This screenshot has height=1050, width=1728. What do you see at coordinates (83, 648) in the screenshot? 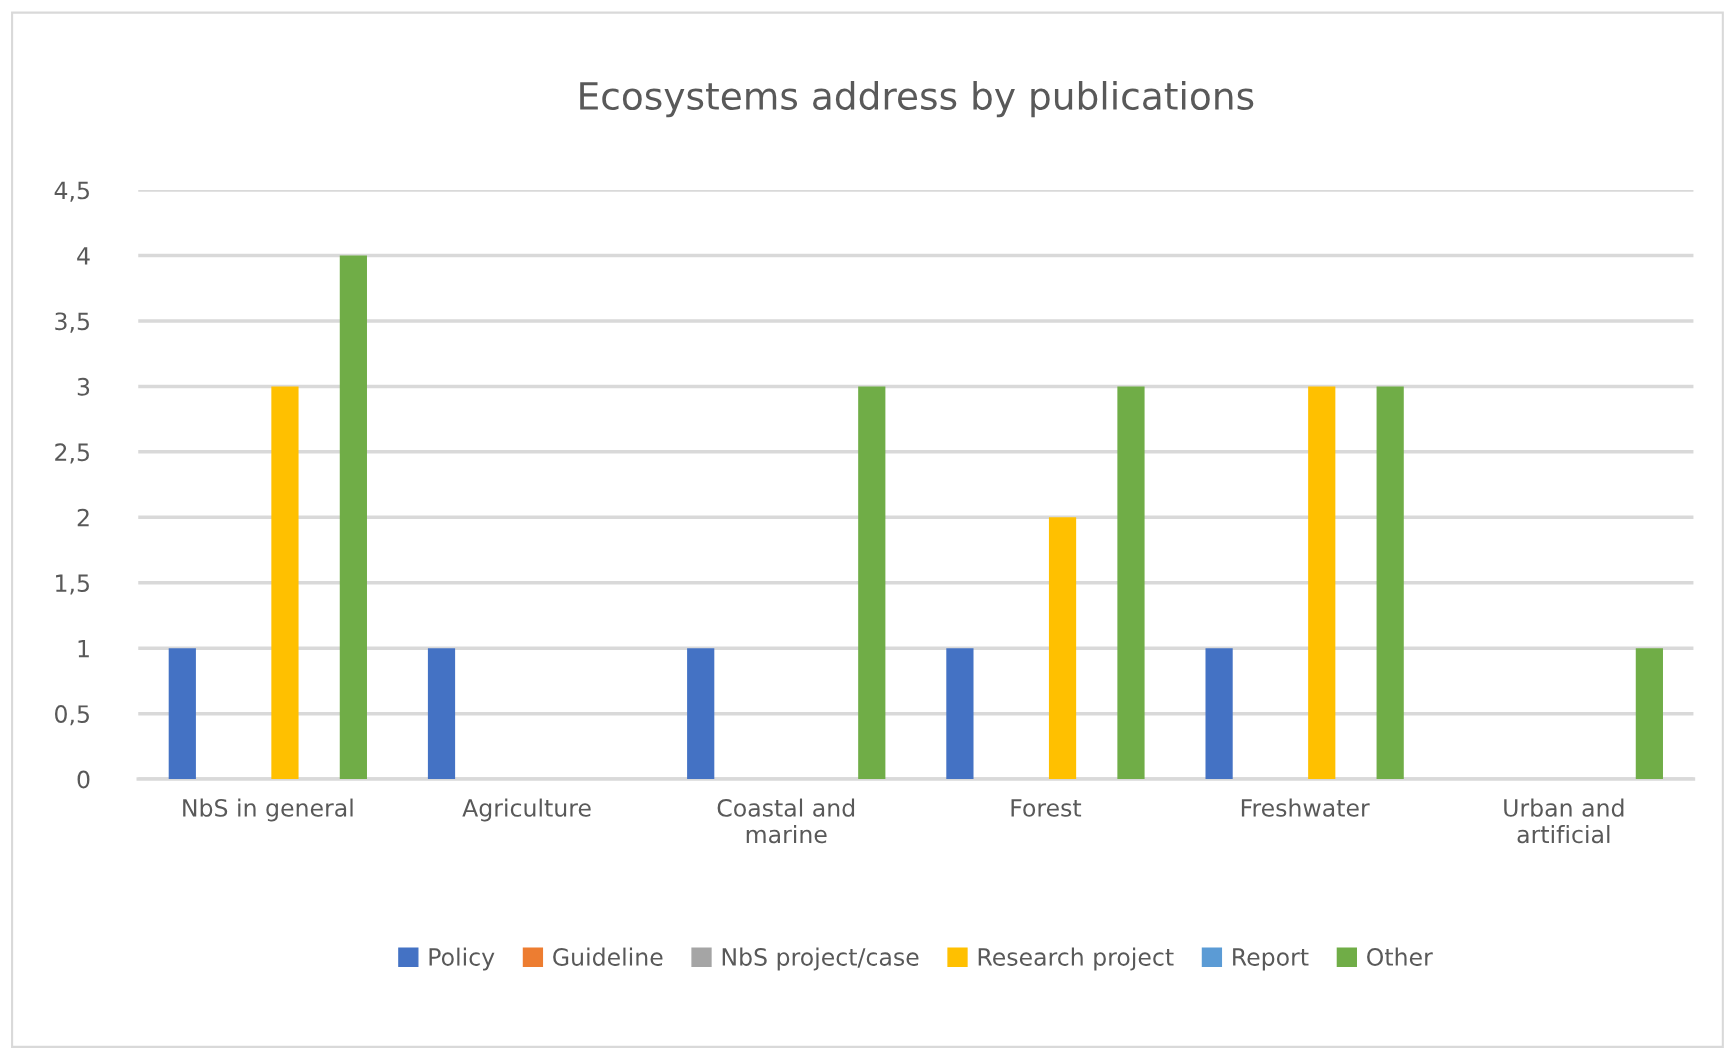
I see `y-tick-label: 1` at bounding box center [83, 648].